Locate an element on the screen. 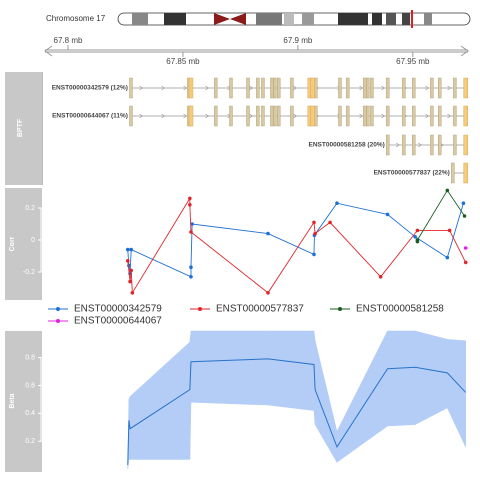  track-title: Beta is located at coordinates (12, 400).